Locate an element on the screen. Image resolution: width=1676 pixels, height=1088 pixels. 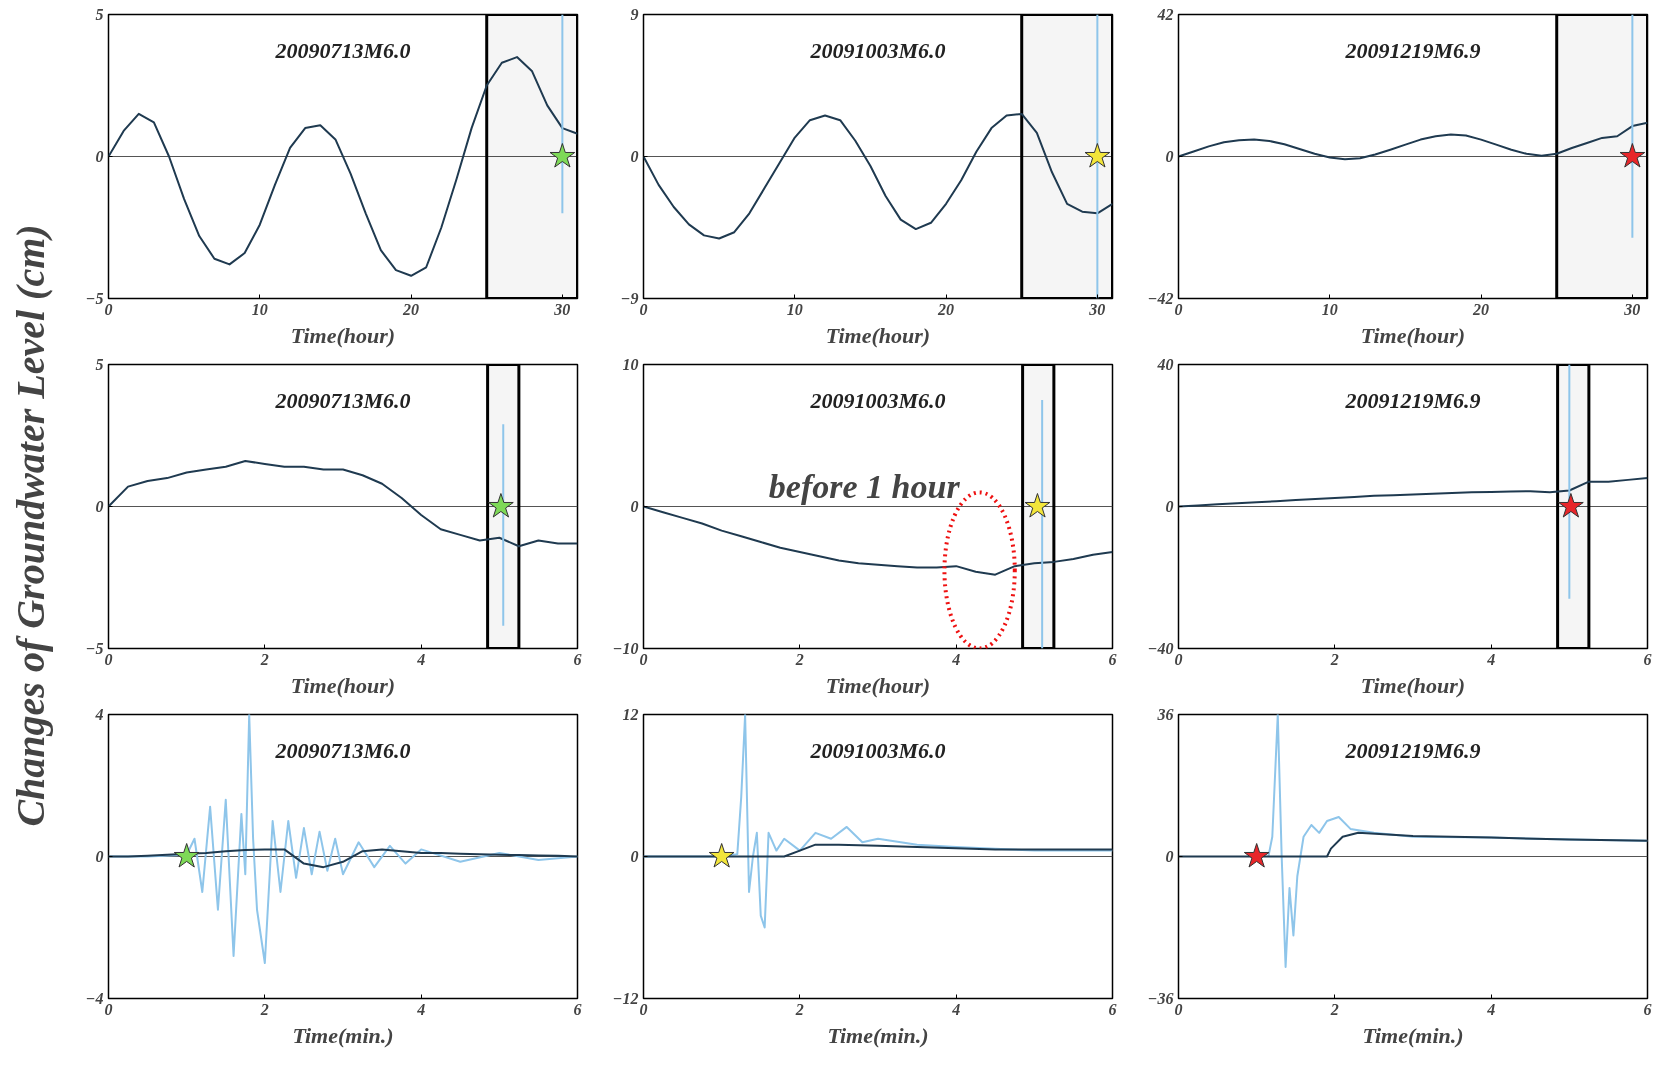
y-tick-label: −10 is located at coordinates (625, 648).